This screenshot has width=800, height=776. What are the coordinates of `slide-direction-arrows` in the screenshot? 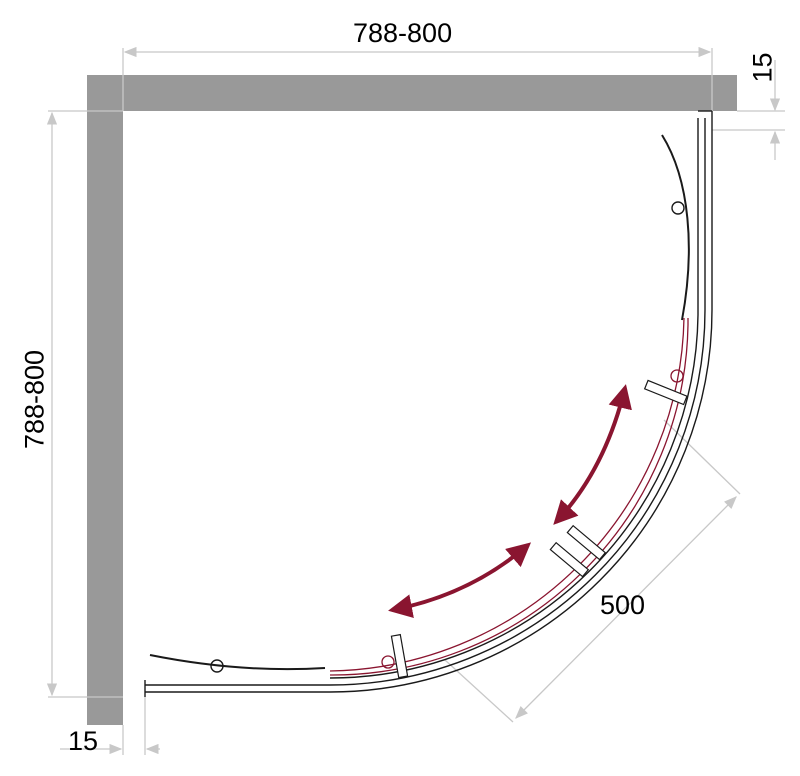 It's located at (510, 501).